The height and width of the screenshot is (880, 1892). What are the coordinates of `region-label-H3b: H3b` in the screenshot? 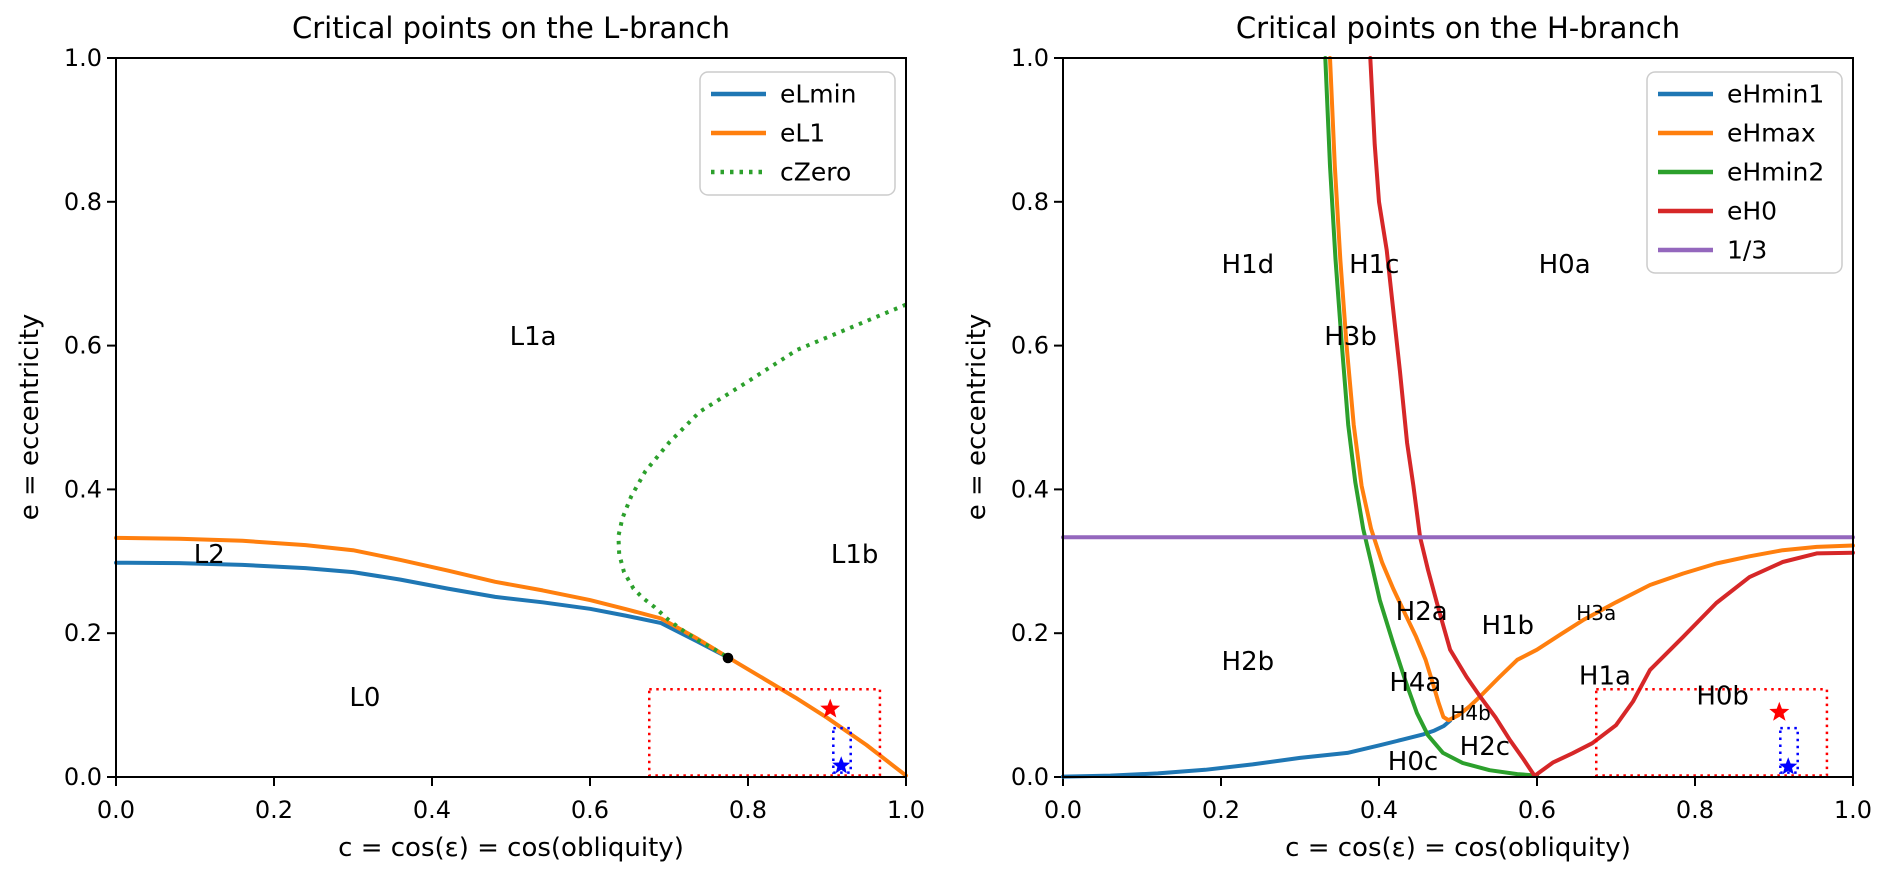 It's located at (1350, 337).